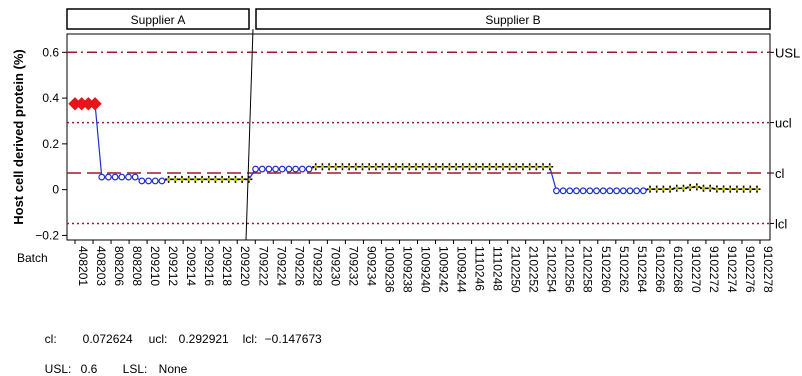  I want to click on footer-row-control-limits: cl: 0.072624 ucl: 0.292921 lcl: −0.147673, so click(180, 332).